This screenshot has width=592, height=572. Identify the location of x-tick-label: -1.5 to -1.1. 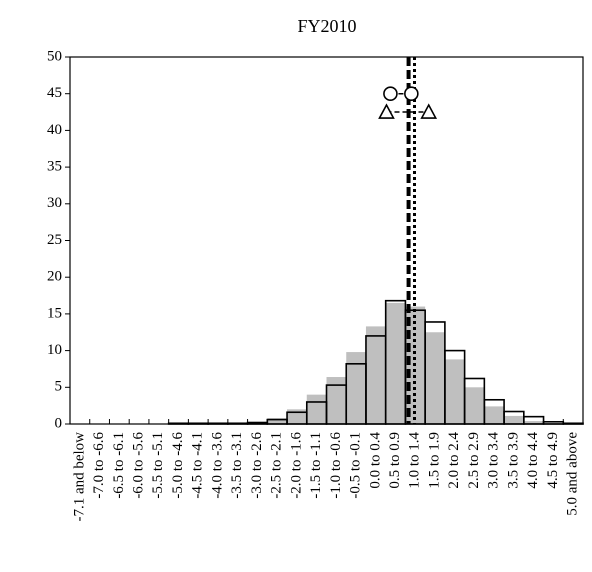
(316, 465).